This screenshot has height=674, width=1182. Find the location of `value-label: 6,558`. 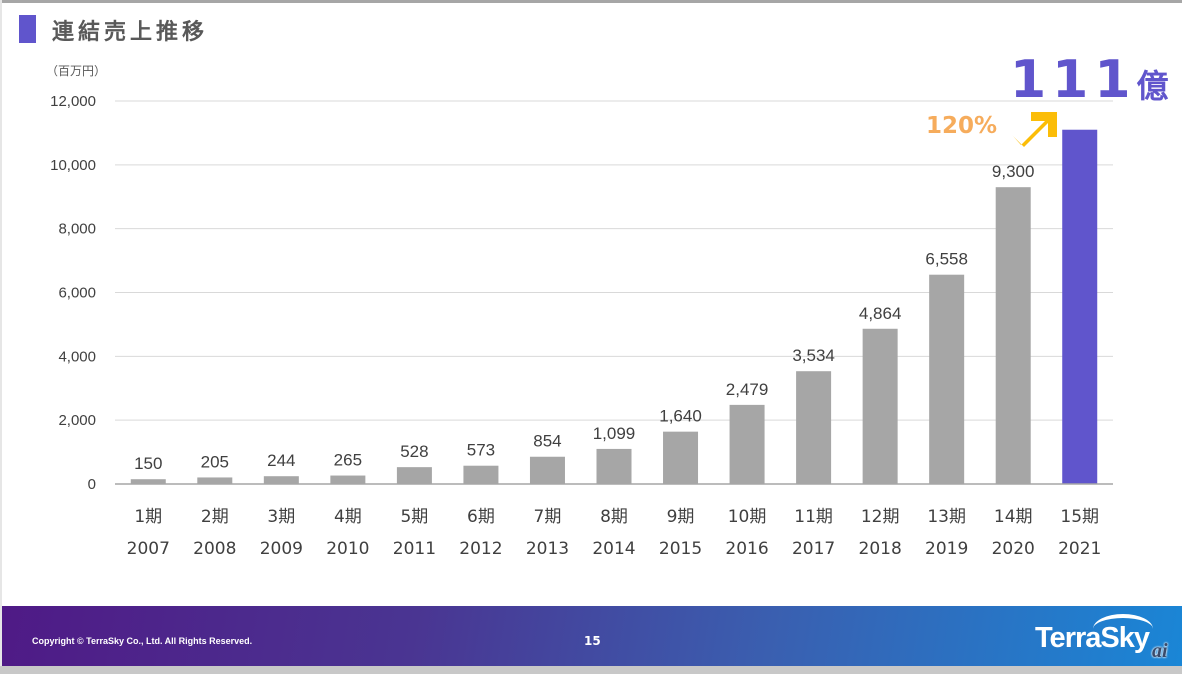

value-label: 6,558 is located at coordinates (946, 259).